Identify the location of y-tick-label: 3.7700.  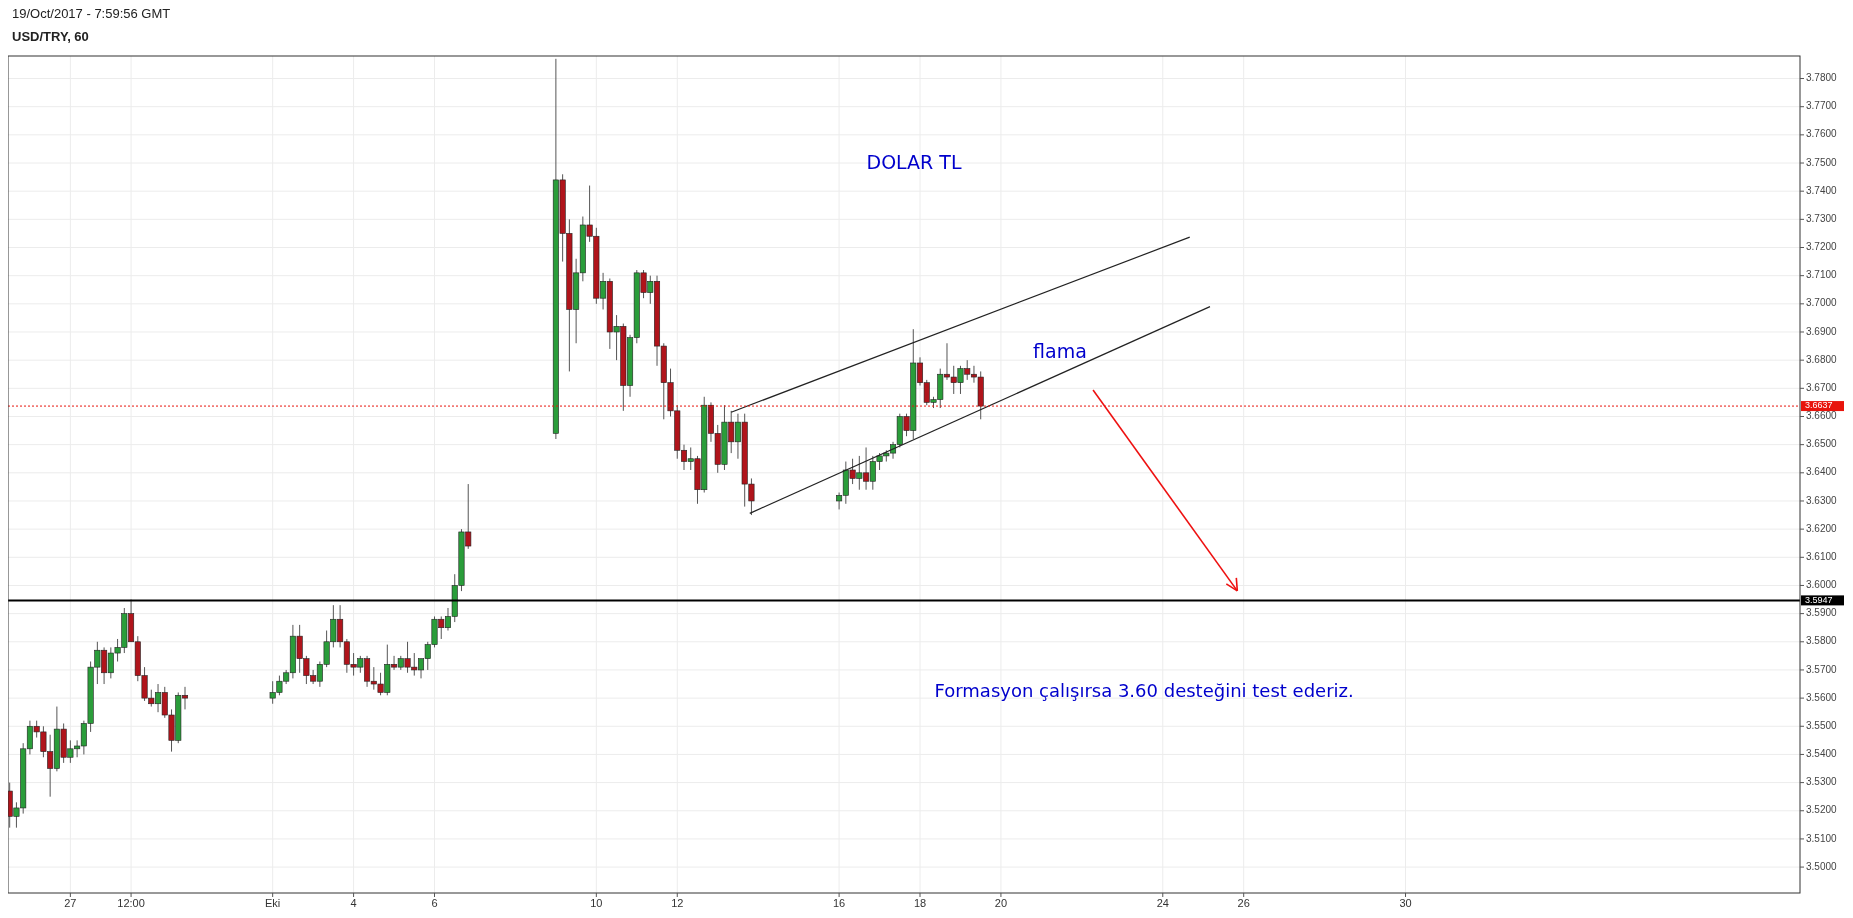
(1822, 106).